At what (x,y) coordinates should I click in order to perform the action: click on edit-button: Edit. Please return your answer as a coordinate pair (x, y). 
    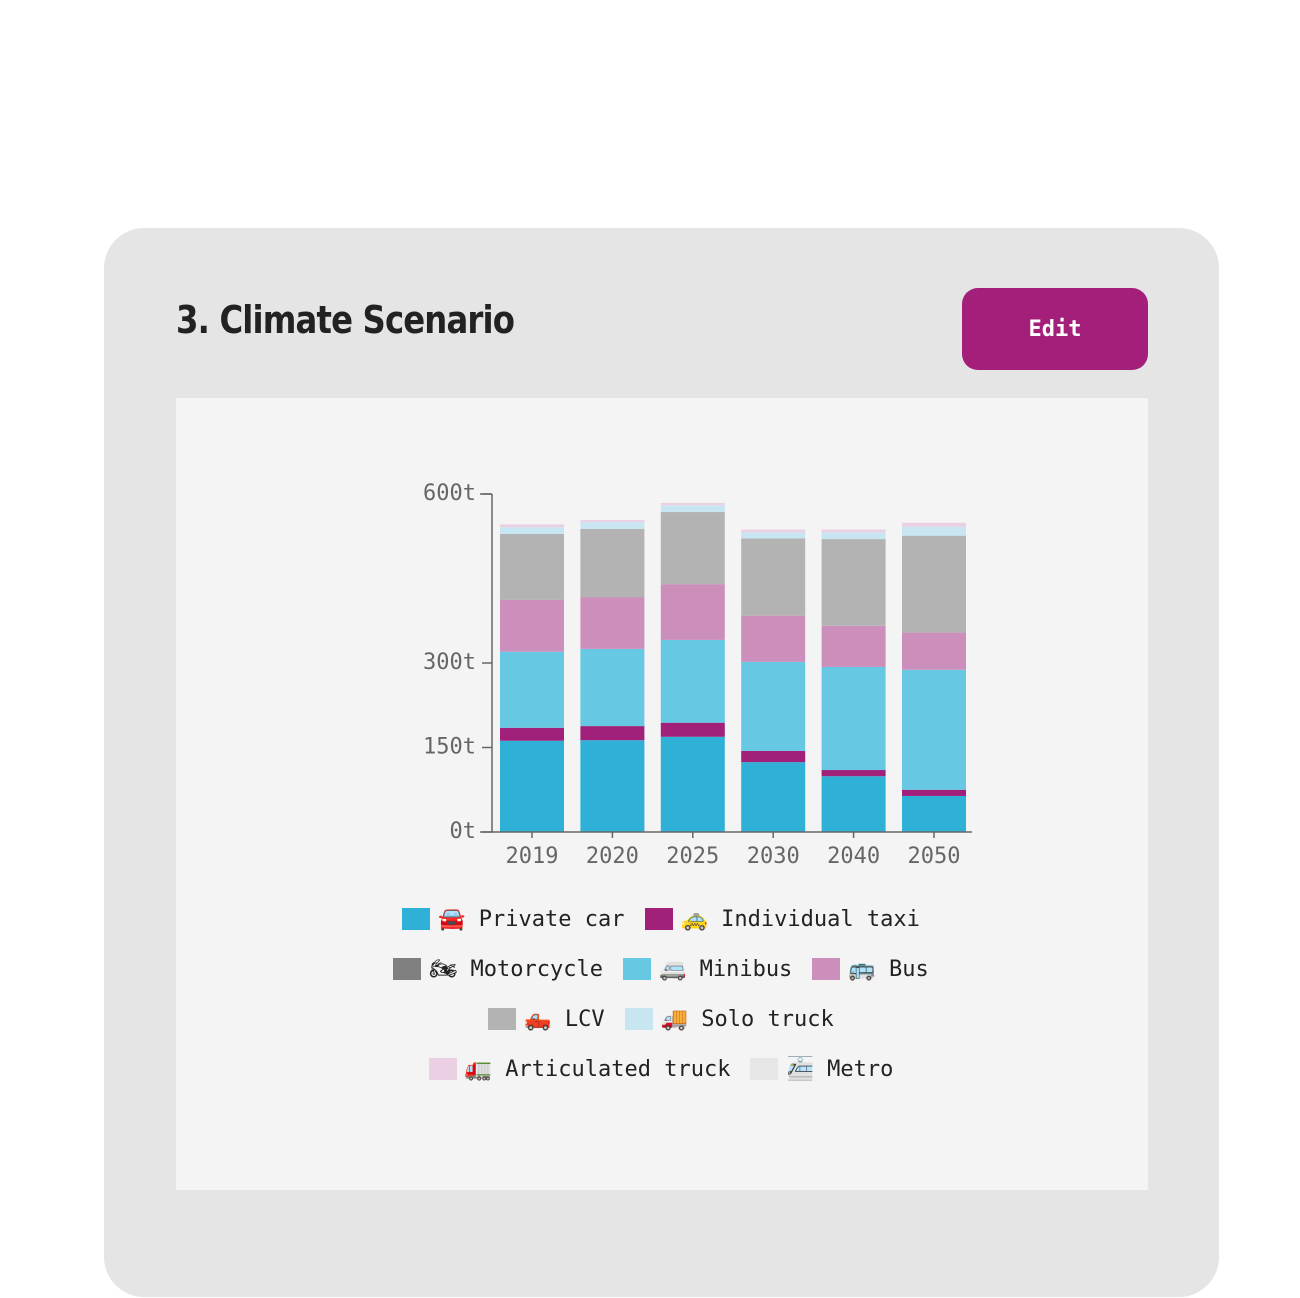
    Looking at the image, I should click on (1055, 329).